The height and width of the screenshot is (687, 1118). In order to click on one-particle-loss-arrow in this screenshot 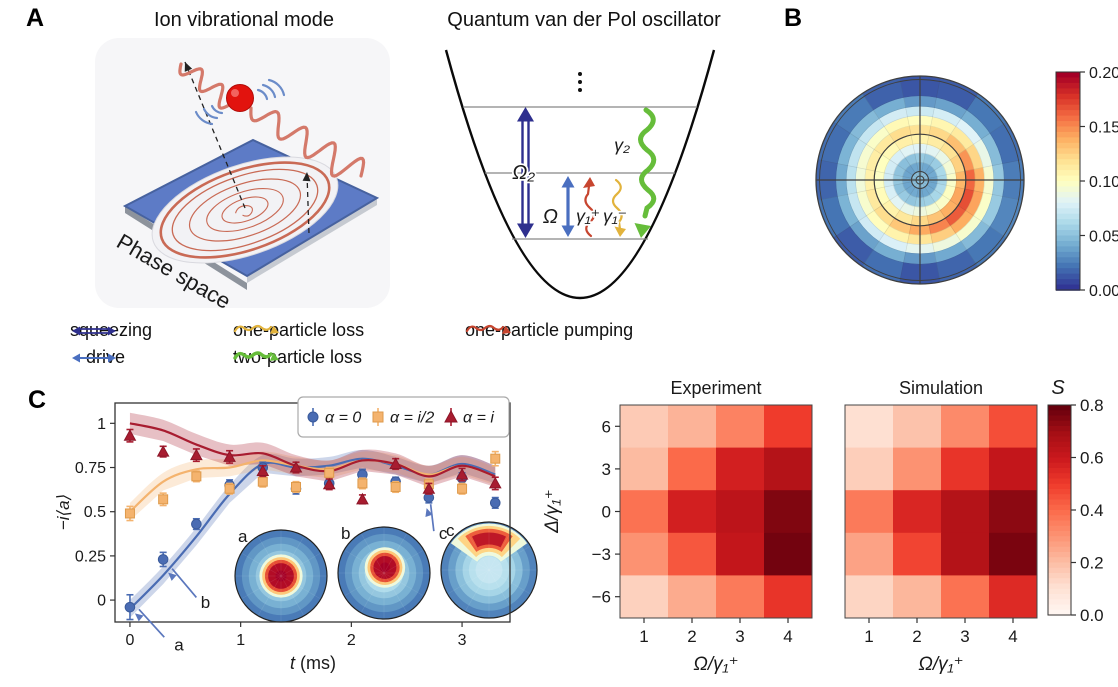, I will do `click(618, 207)`.